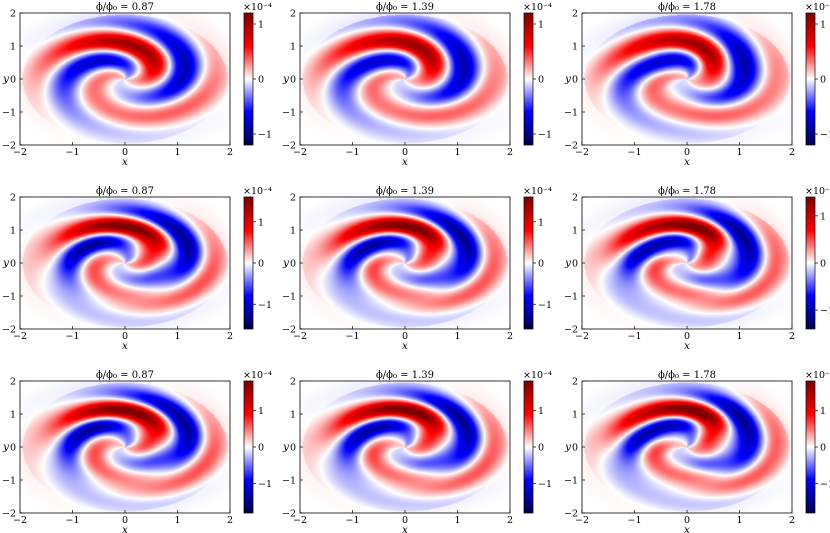 The width and height of the screenshot is (830, 533). I want to click on subplot-1: ϕ/ϕ₀ = 0.87 −2 −1 0 1 2 −2 −1 0 1 2 x y ×10⁻⁴ 1 0 −1, so click(137, 85).